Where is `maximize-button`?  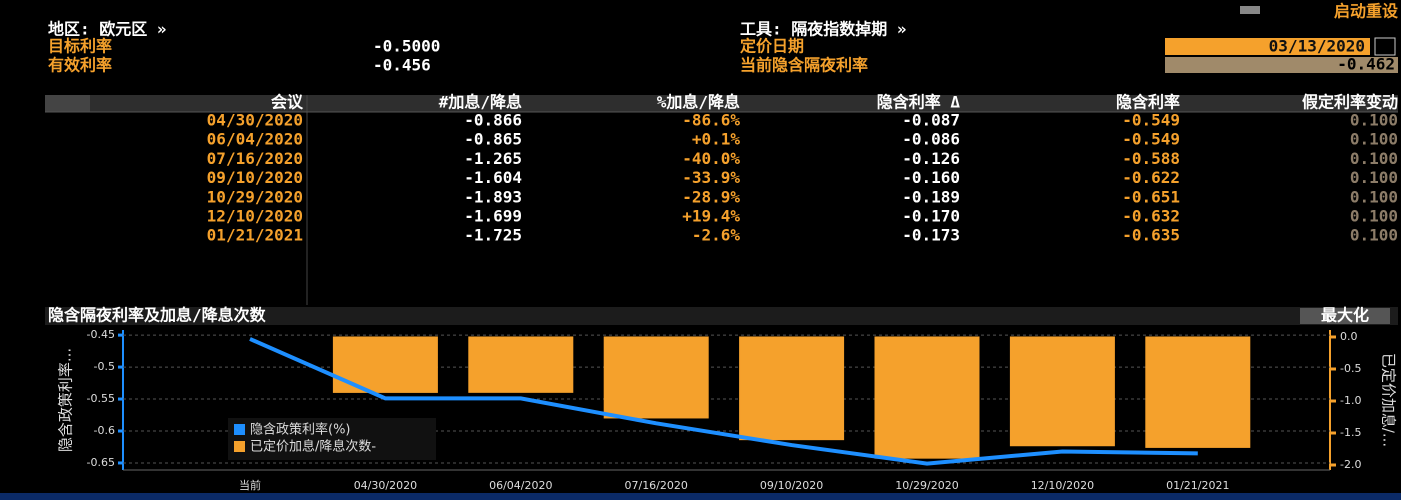
maximize-button is located at coordinates (1345, 316).